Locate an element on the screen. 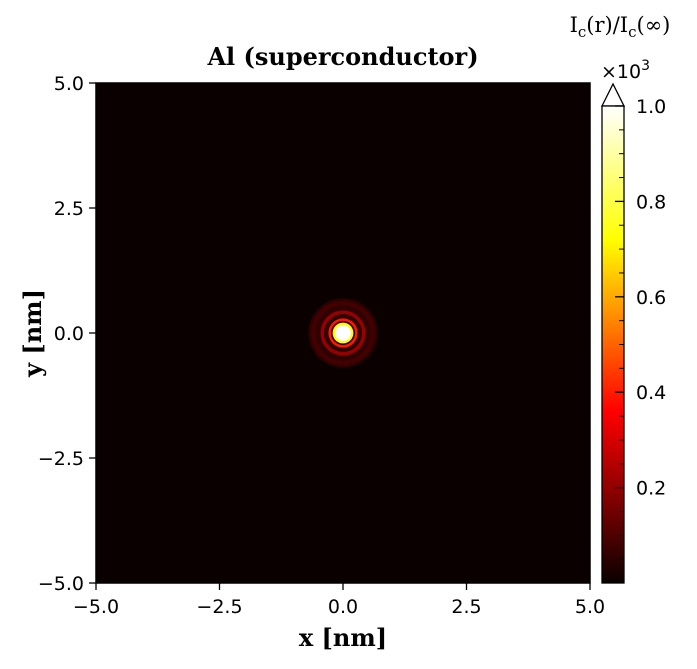 This screenshot has height=669, width=697. colorbar-label-part: I is located at coordinates (574, 25).